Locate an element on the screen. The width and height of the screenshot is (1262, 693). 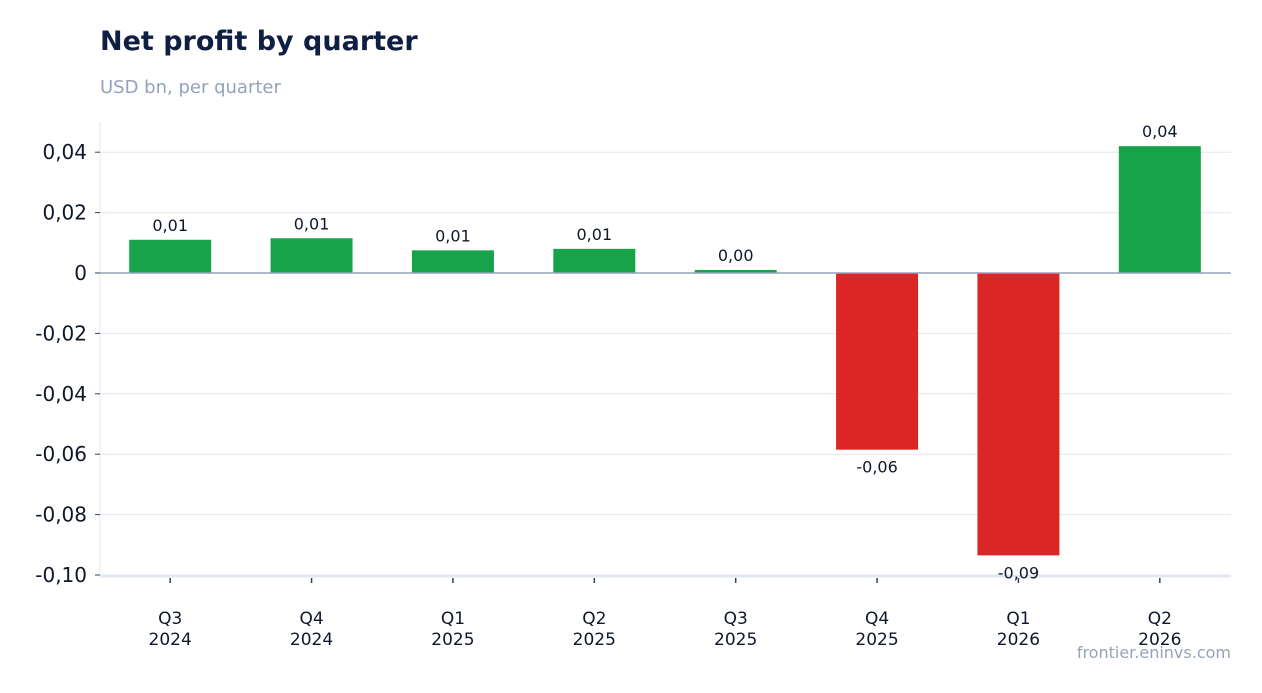
data-label: -0,06 is located at coordinates (876, 467).